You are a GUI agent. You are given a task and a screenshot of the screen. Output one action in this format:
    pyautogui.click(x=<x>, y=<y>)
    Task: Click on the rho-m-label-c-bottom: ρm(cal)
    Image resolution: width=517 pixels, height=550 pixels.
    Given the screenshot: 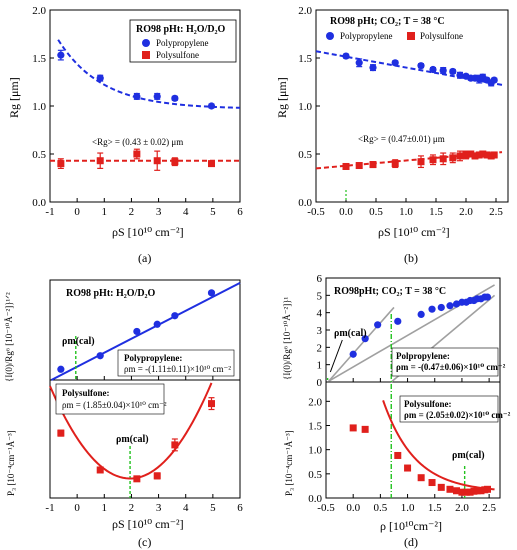 What is the action you would take?
    pyautogui.click(x=132, y=439)
    